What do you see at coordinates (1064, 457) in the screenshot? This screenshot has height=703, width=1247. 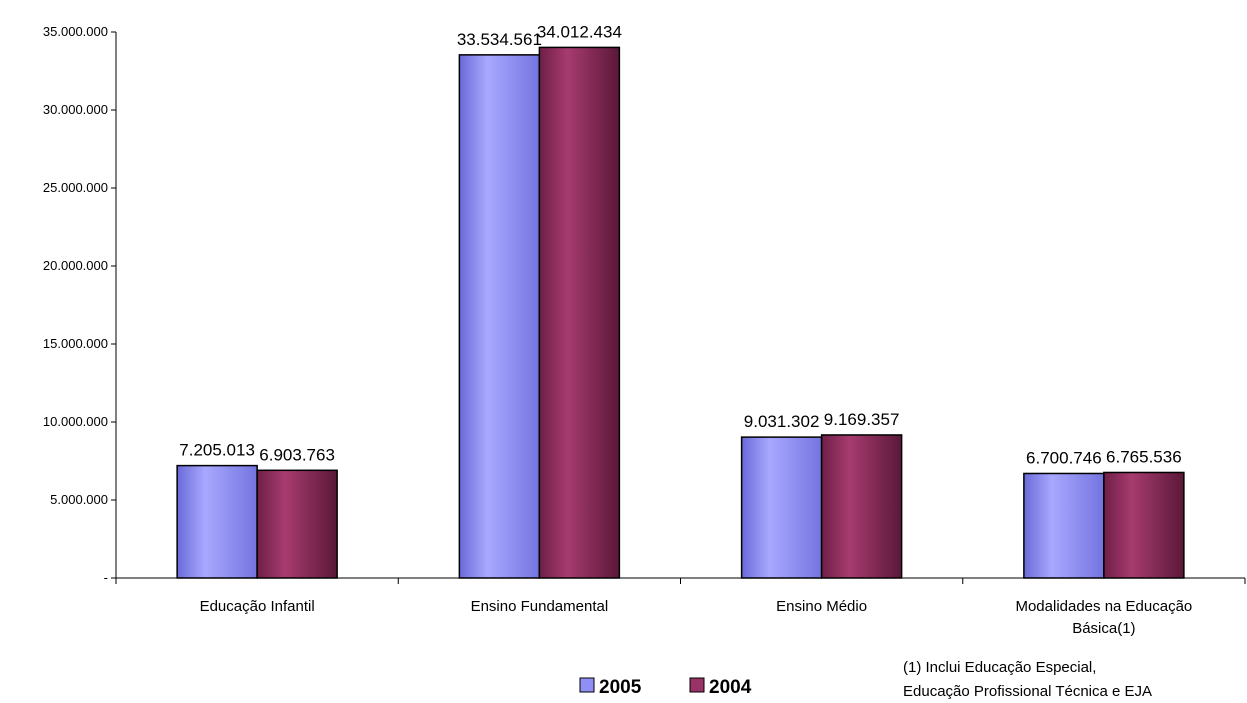 I see `data-label: 6.700.746` at bounding box center [1064, 457].